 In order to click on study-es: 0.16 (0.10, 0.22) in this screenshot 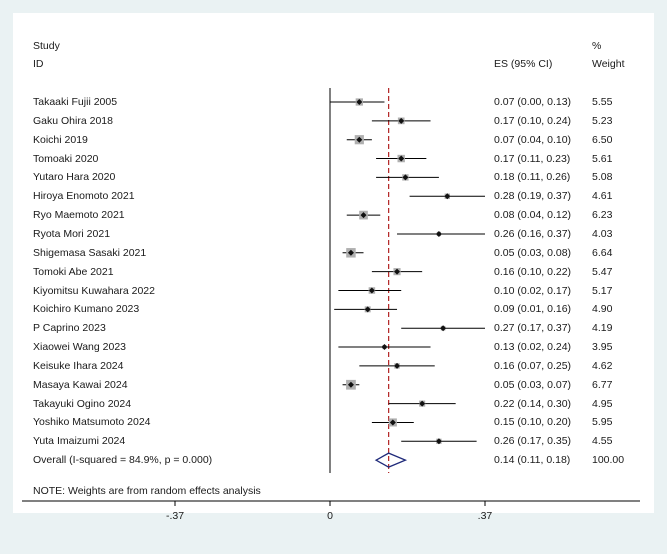, I will do `click(533, 271)`.